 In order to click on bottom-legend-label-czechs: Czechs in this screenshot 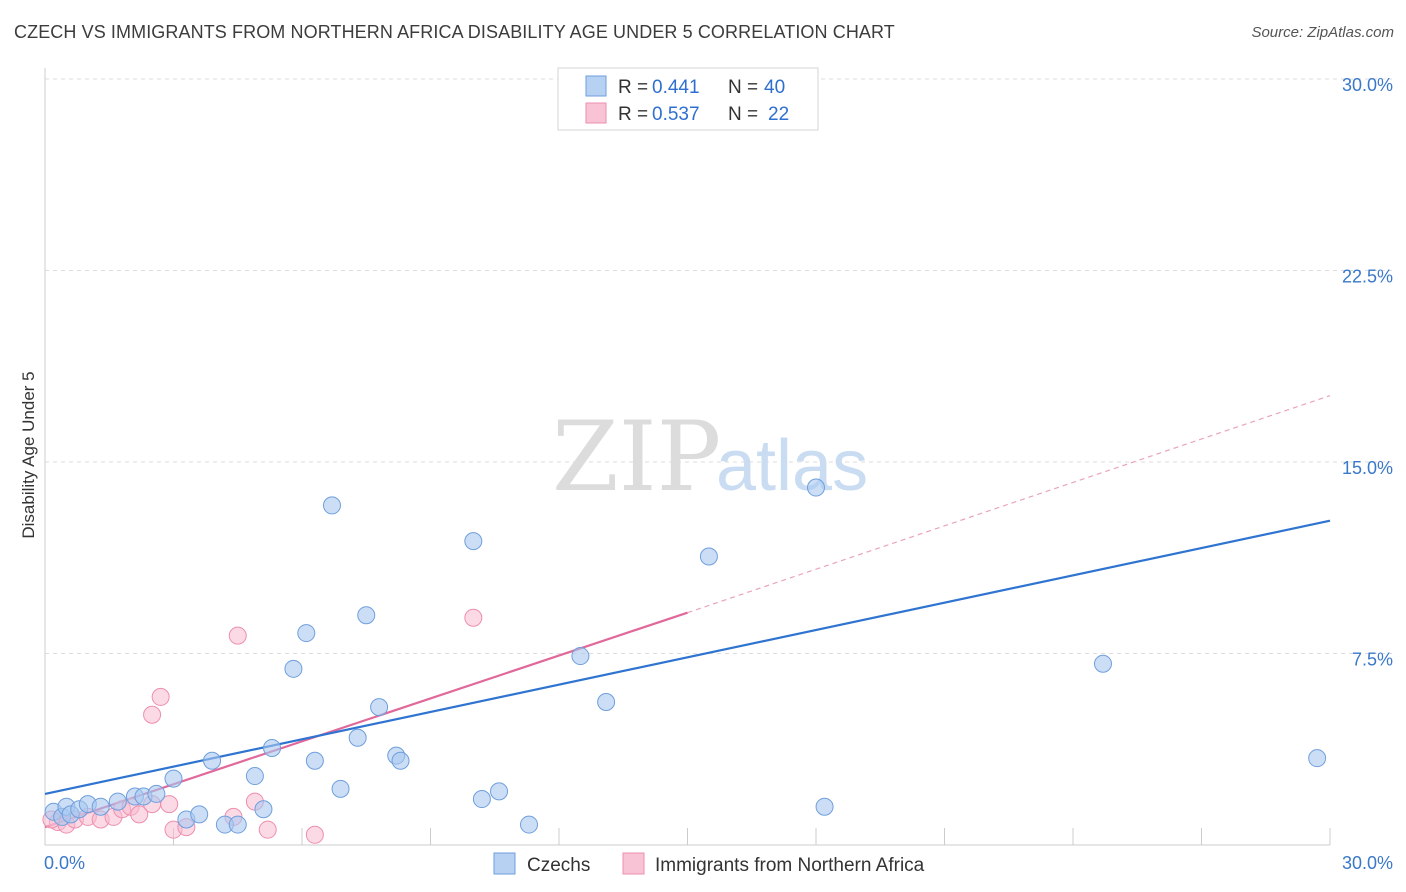, I will do `click(558, 865)`.